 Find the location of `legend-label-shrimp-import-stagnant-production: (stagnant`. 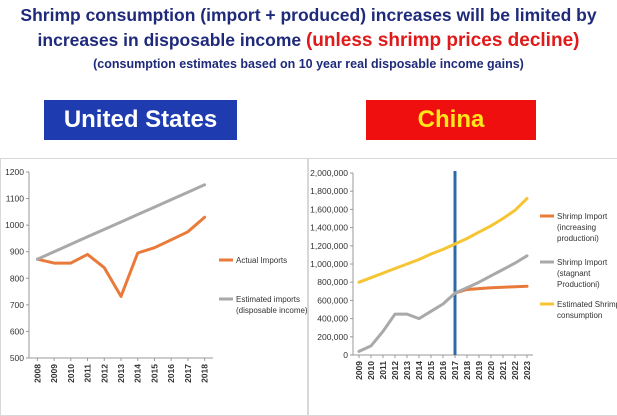

legend-label-shrimp-import-stagnant-production: (stagnant is located at coordinates (574, 273).